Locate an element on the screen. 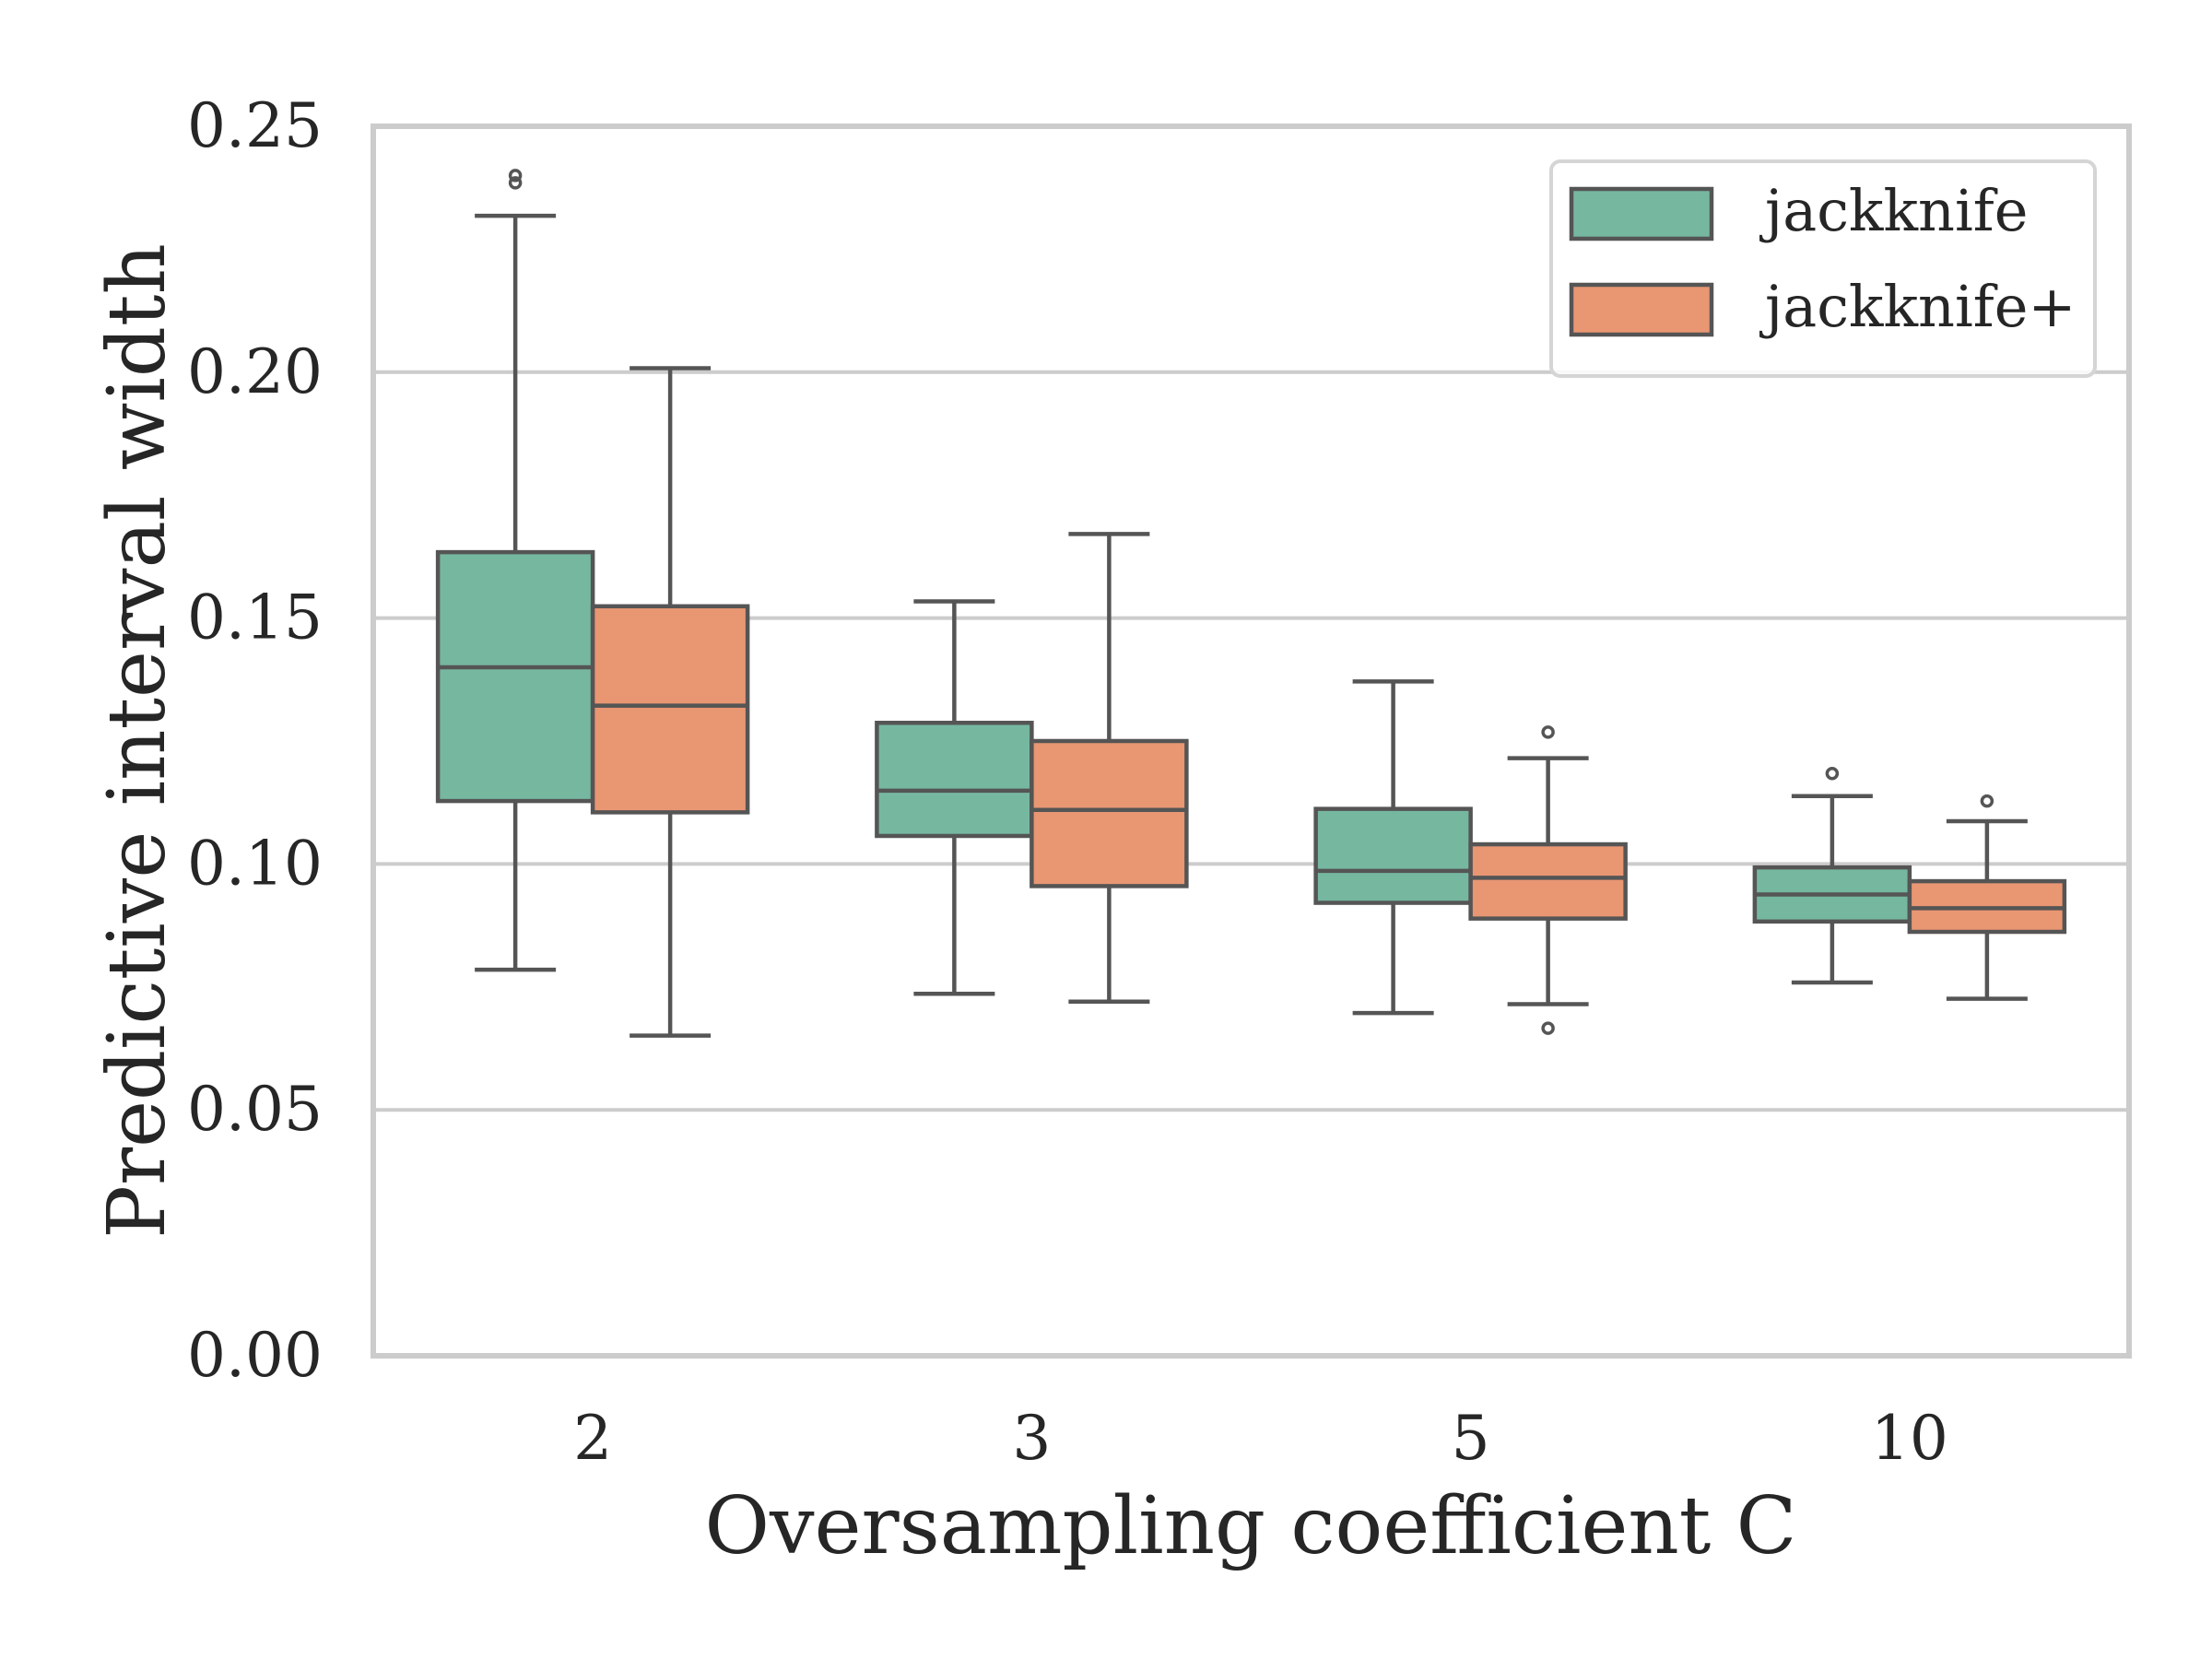  y-tick-label: 0.25 is located at coordinates (255, 125).